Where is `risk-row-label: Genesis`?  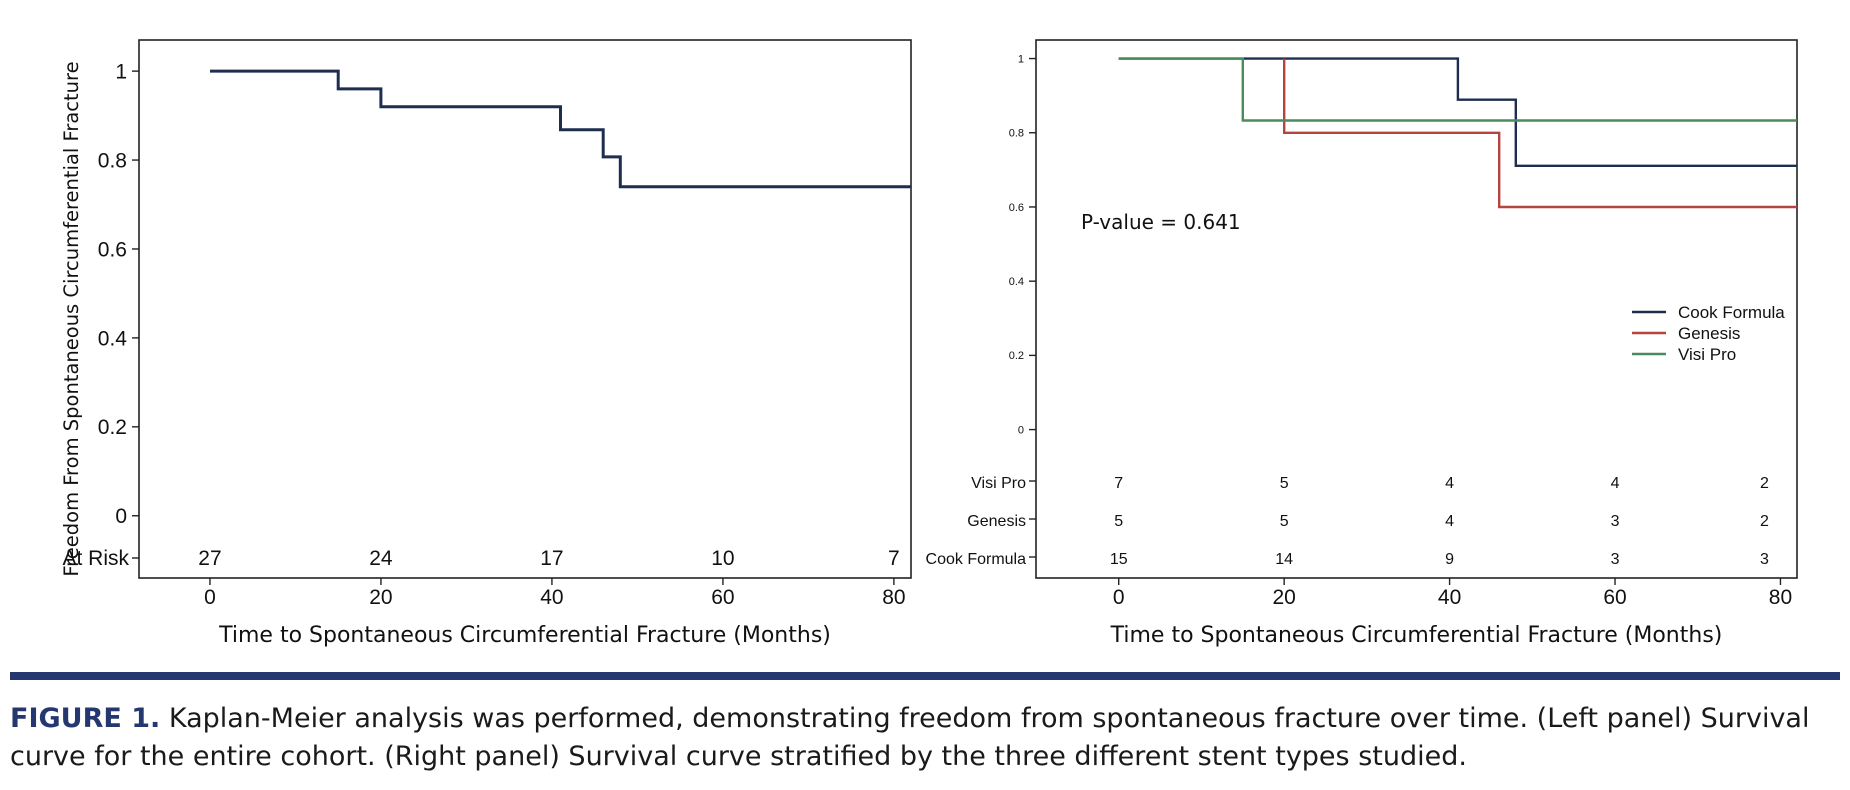
risk-row-label: Genesis is located at coordinates (996, 521).